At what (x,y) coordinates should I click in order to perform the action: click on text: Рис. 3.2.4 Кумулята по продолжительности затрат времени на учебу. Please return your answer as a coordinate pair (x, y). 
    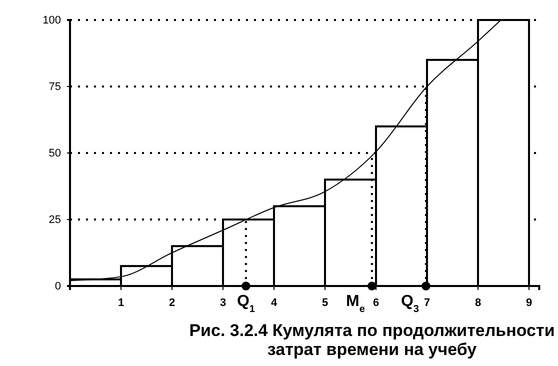
    Looking at the image, I should click on (372, 340).